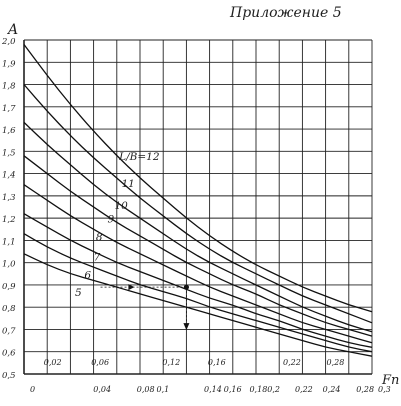 The height and width of the screenshot is (406, 401). Describe the element at coordinates (9, 354) in the screenshot. I see `y-tick-label: 0,6` at that location.